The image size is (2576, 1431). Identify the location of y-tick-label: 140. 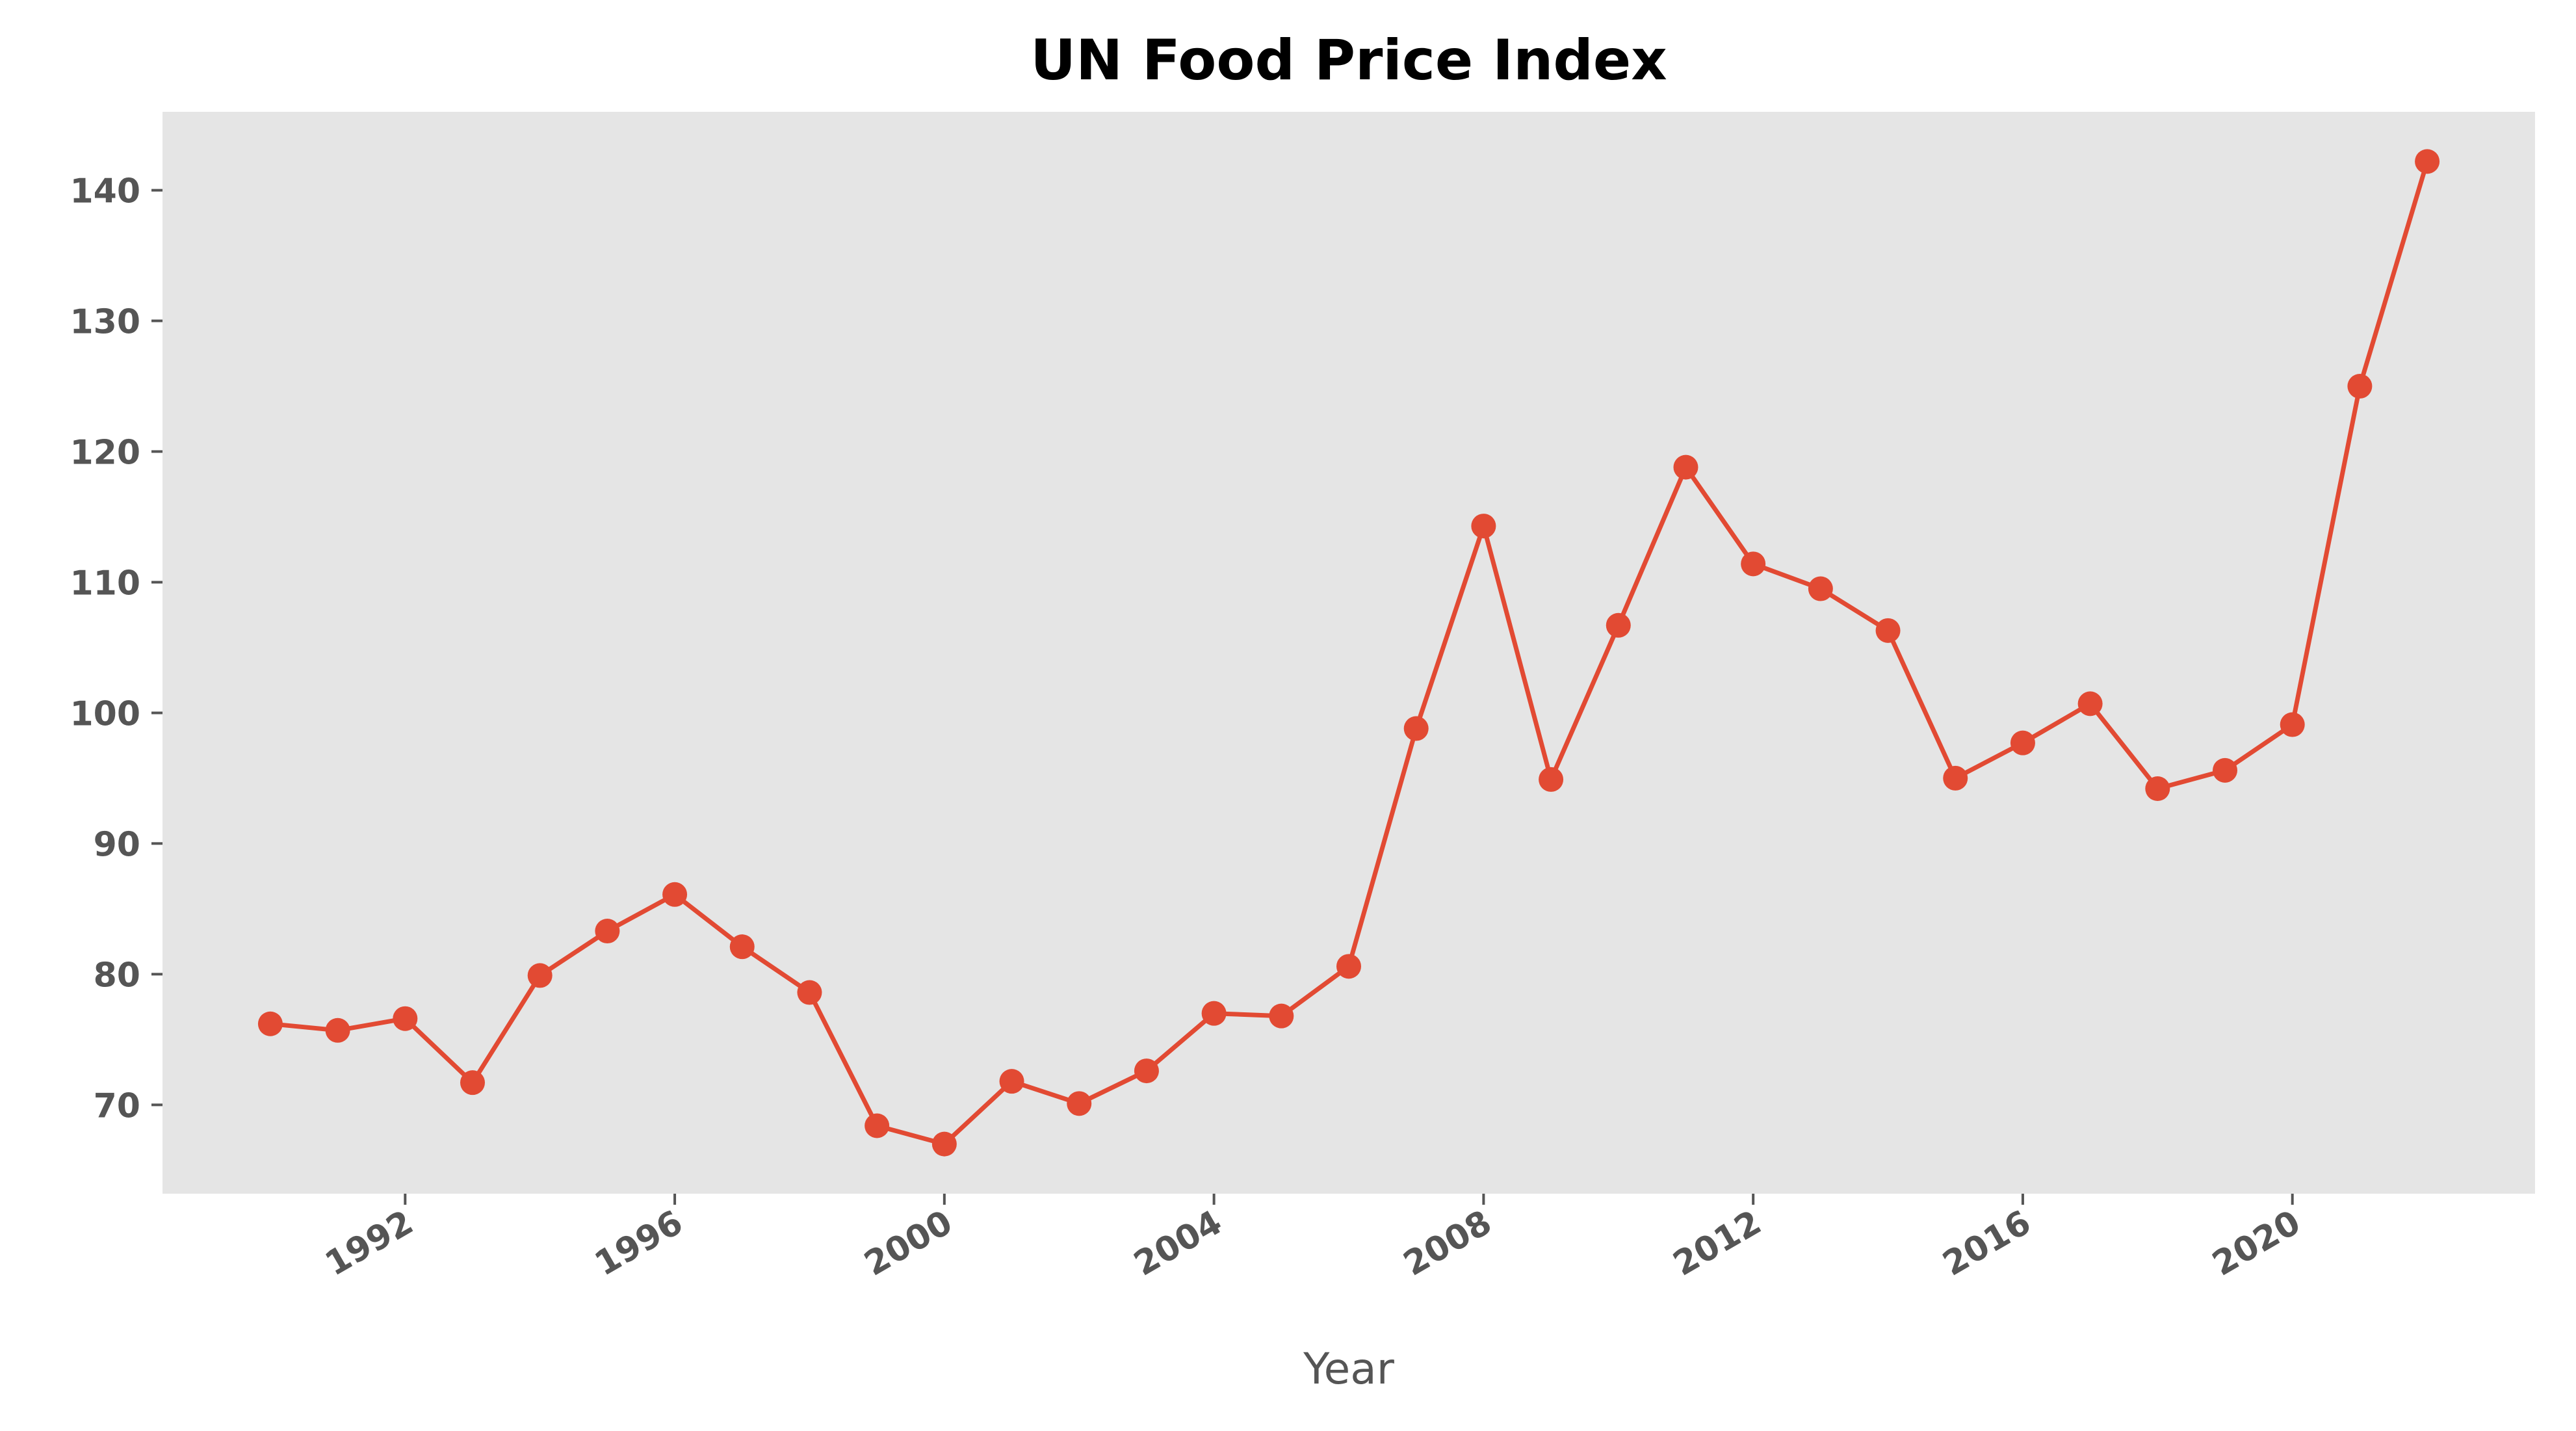
(105, 191).